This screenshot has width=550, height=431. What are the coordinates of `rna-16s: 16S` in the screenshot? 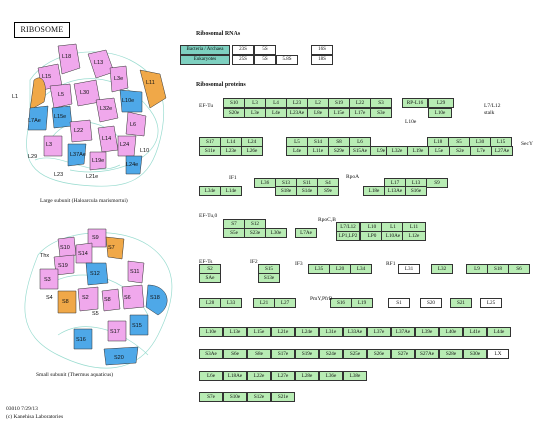 It's located at (322, 50).